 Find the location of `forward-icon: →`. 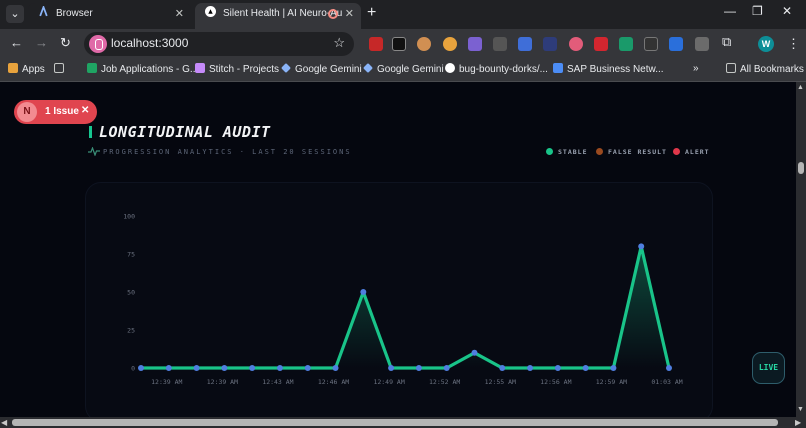

forward-icon: → is located at coordinates (41, 42).